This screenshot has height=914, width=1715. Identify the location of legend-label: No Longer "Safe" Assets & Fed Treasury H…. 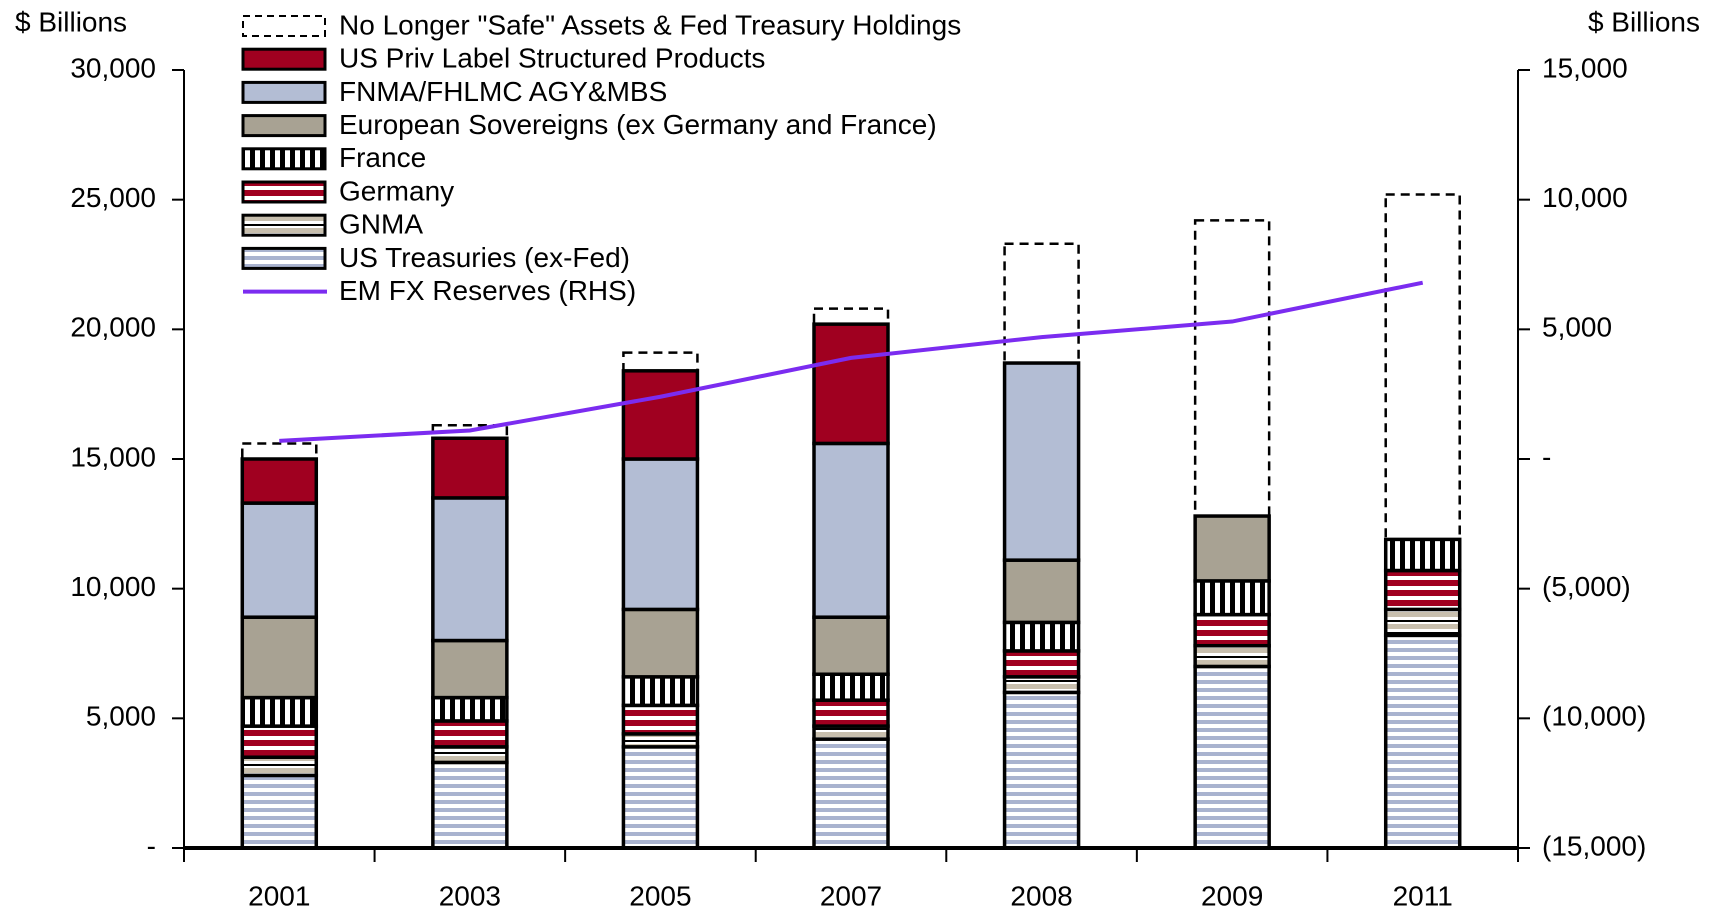
(650, 24).